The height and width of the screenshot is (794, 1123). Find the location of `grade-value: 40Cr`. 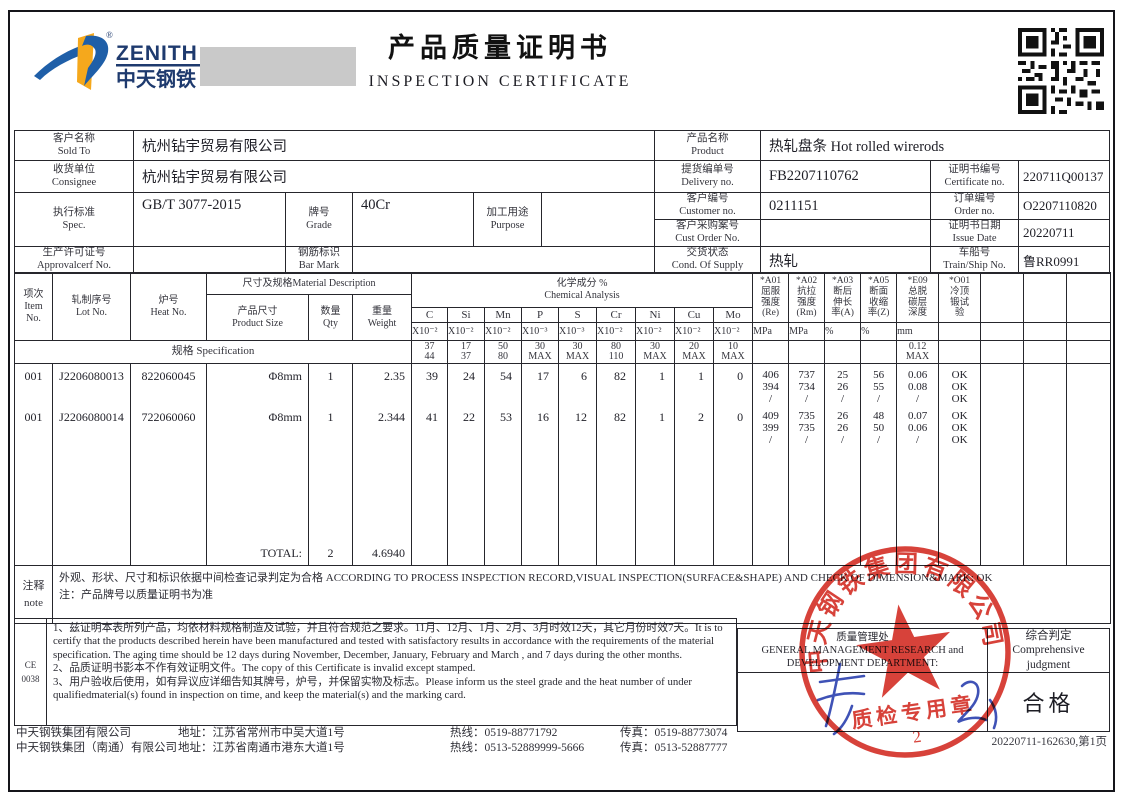

grade-value: 40Cr is located at coordinates (413, 219).